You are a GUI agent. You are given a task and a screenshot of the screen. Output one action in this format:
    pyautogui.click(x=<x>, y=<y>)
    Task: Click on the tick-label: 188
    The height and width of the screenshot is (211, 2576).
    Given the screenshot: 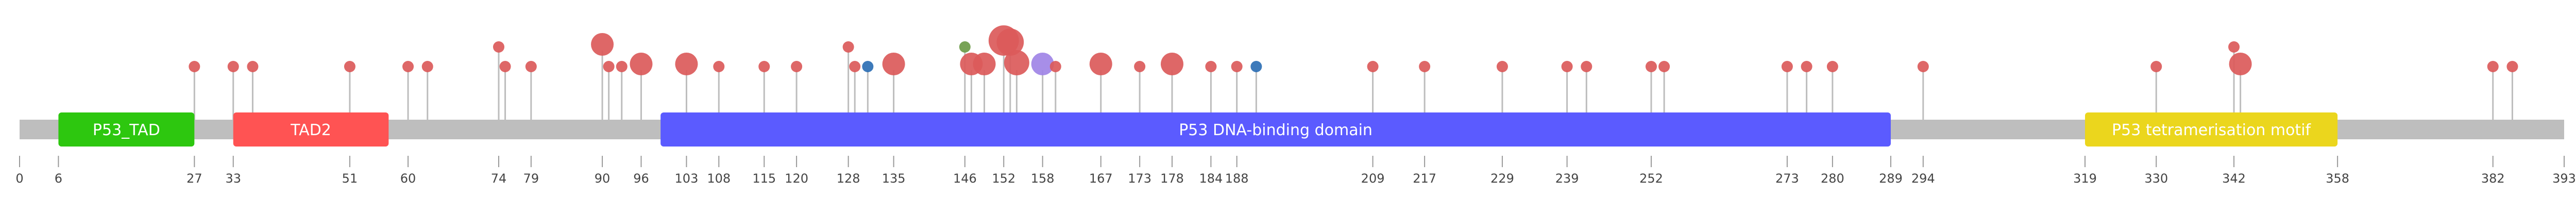 What is the action you would take?
    pyautogui.click(x=1237, y=178)
    